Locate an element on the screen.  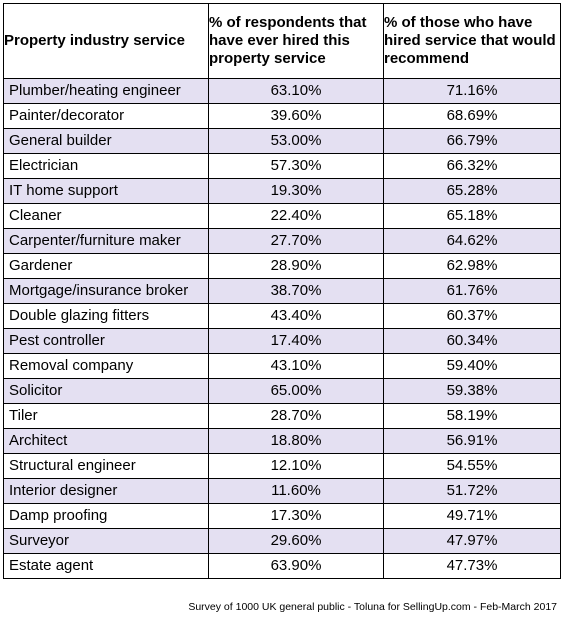
cell-hired: 53.00% is located at coordinates (296, 141).